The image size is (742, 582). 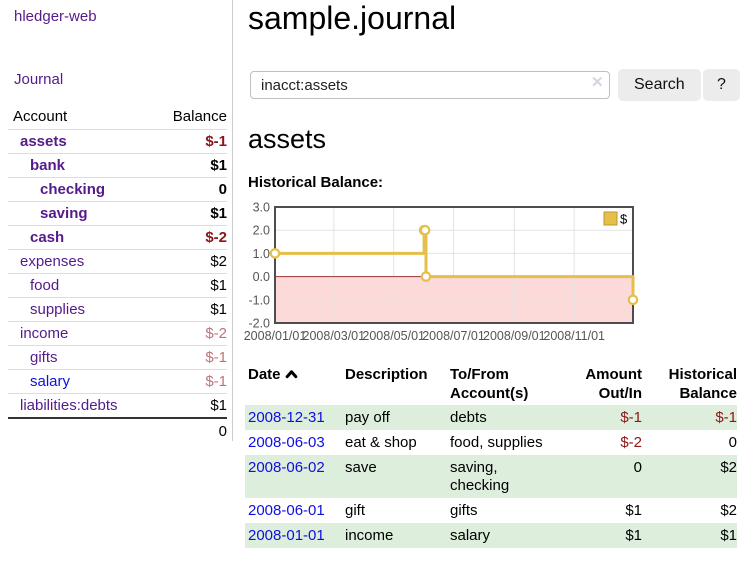 What do you see at coordinates (726, 417) in the screenshot?
I see `transaction-balance: $-1` at bounding box center [726, 417].